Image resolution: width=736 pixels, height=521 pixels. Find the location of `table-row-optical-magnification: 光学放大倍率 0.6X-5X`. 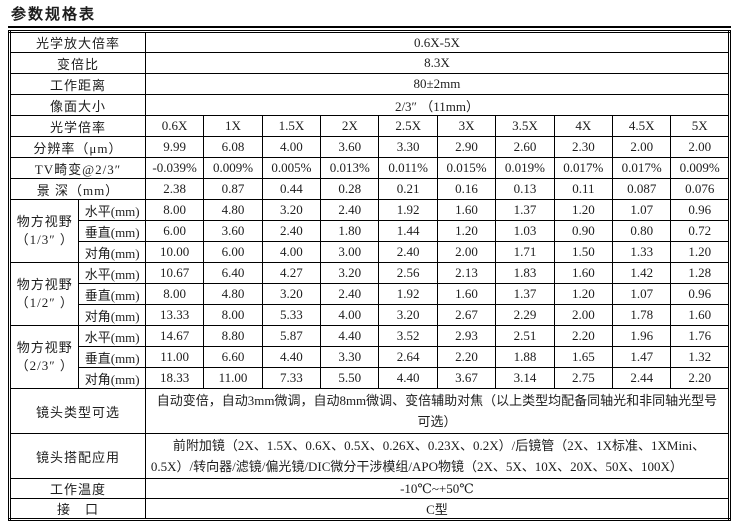

table-row-optical-magnification: 光学放大倍率 0.6X-5X is located at coordinates (370, 42).